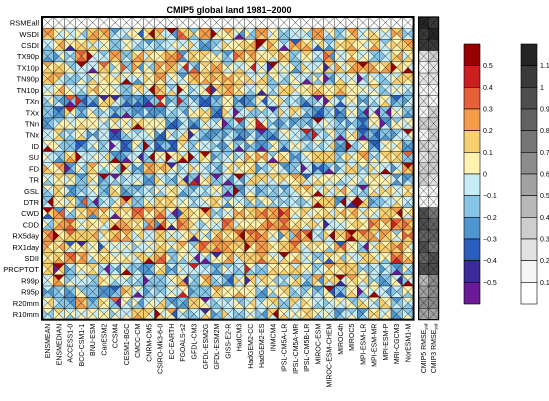  Describe the element at coordinates (307, 348) in the screenshot. I see `column-label: IPSL-CM5B-LR` at that location.